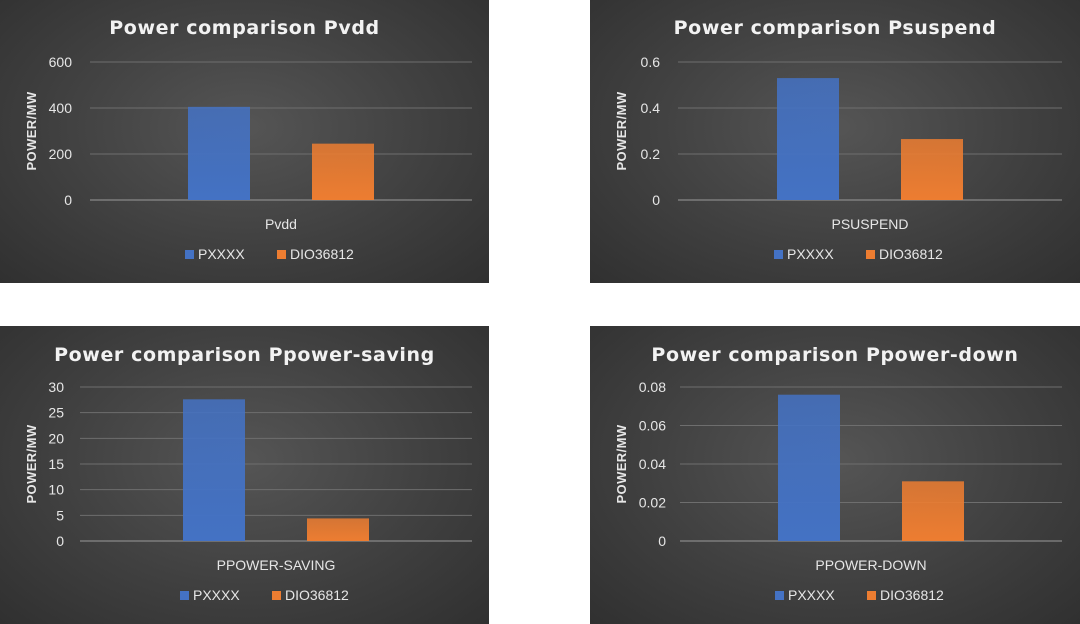 The width and height of the screenshot is (1080, 624). What do you see at coordinates (276, 565) in the screenshot?
I see `x-category-label: PPOWER-SAVING` at bounding box center [276, 565].